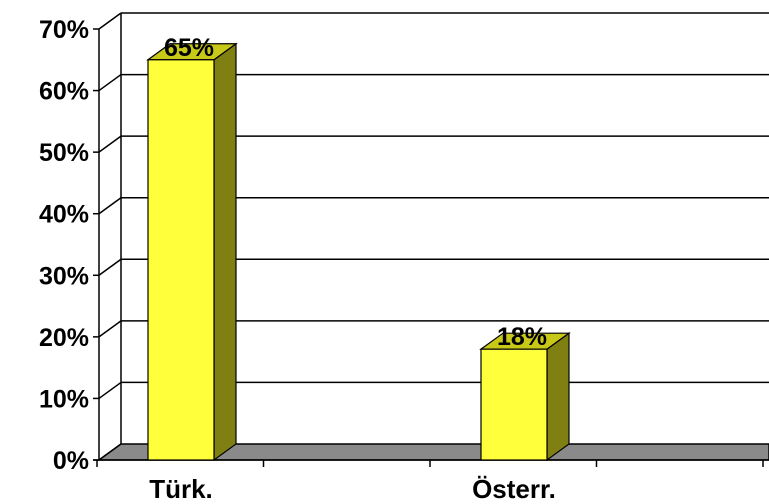 The width and height of the screenshot is (769, 504). I want to click on y-tick-label: 30%, so click(64, 276).